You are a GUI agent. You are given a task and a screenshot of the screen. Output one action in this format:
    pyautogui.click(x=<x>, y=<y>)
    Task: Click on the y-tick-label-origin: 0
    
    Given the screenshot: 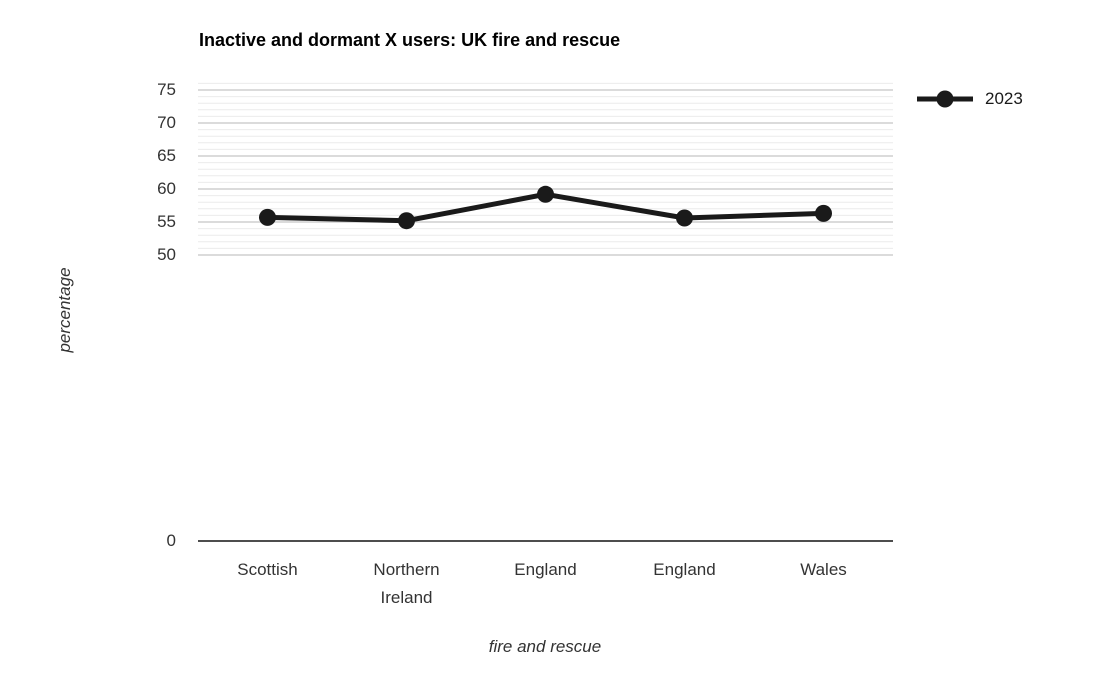 What is the action you would take?
    pyautogui.click(x=171, y=540)
    